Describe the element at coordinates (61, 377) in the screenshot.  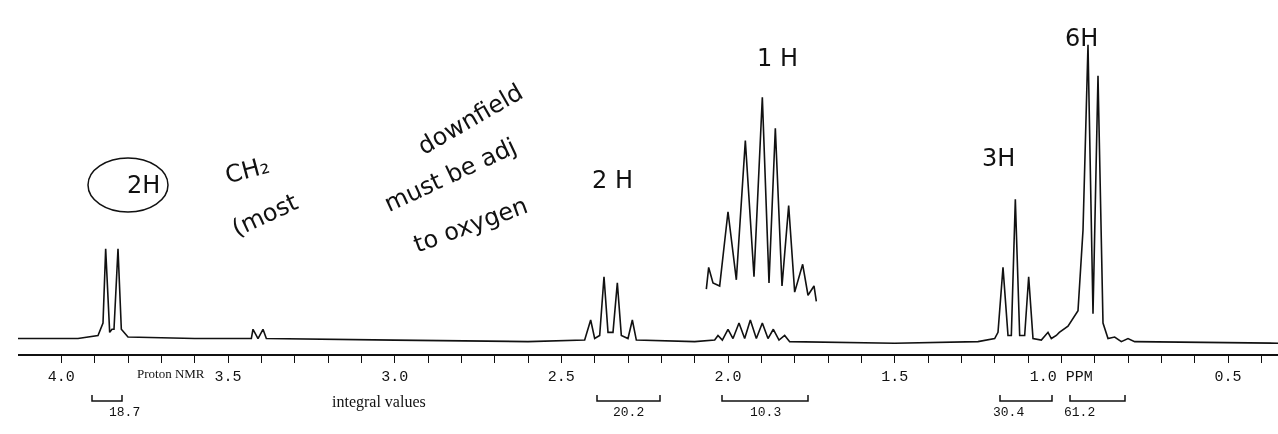
I see `x-tick-label: 4.0` at that location.